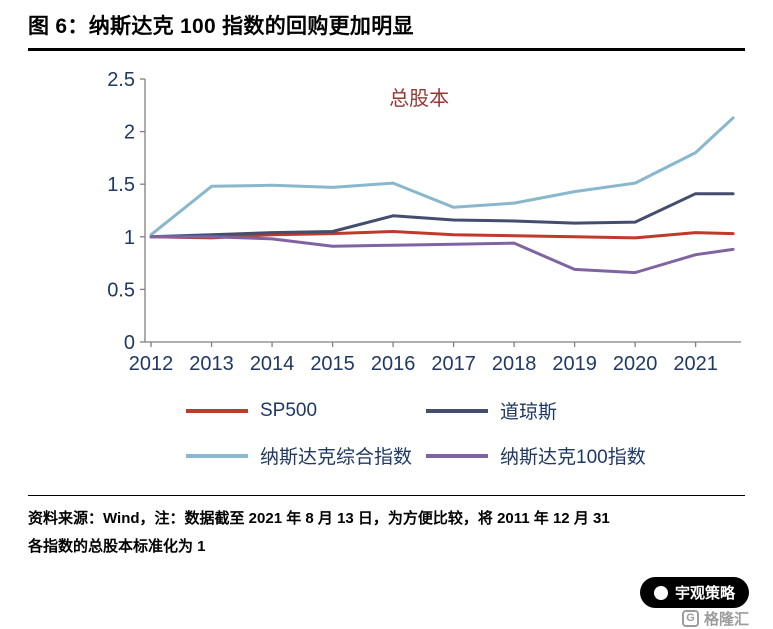  Describe the element at coordinates (336, 457) in the screenshot. I see `legend-label-nasdaq-composite: 纳斯达克综合指数` at that location.